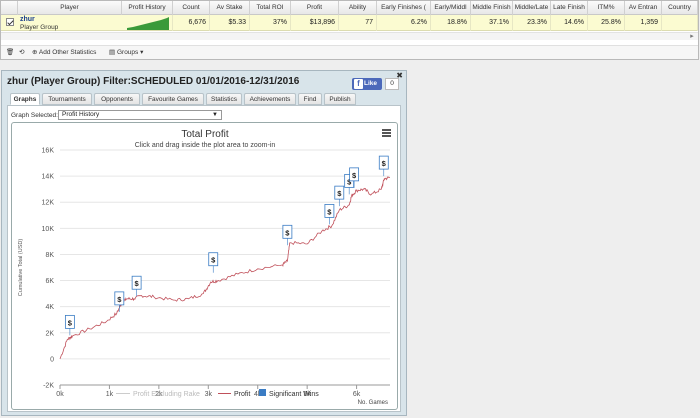 The image size is (700, 418). Describe the element at coordinates (569, 23) in the screenshot. I see `cell-late-finish: 14.6%` at that location.